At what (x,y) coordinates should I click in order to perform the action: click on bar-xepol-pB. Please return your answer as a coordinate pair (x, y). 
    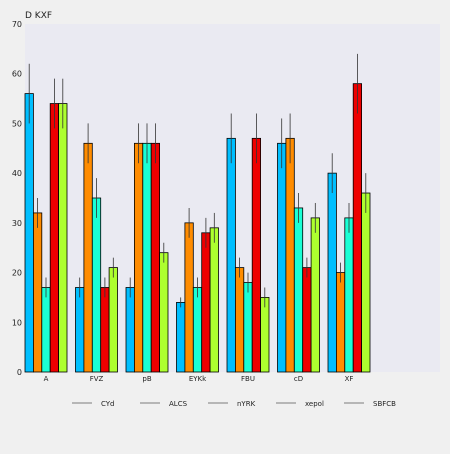
    Looking at the image, I should click on (155, 257).